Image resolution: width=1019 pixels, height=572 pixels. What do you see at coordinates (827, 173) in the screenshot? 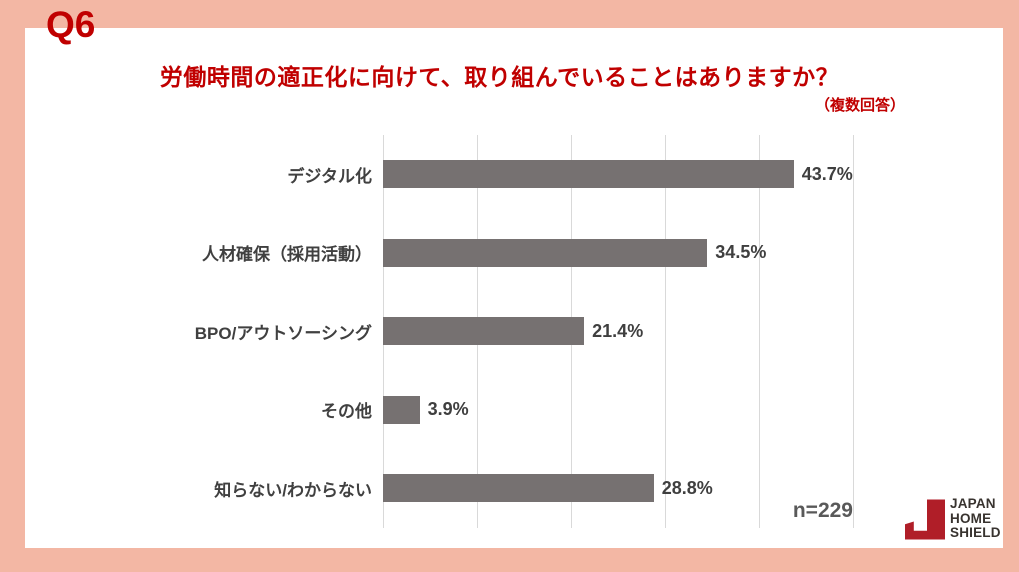
I see `value-label: 43.7%` at bounding box center [827, 173].